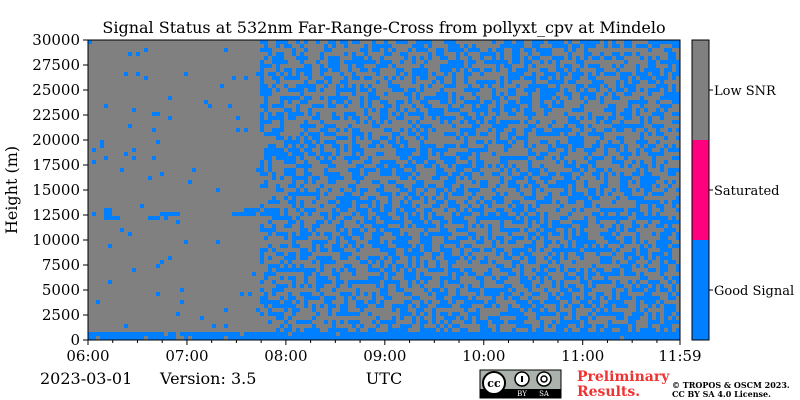 The height and width of the screenshot is (400, 800). What do you see at coordinates (721, 394) in the screenshot?
I see `copyright-line2: CC BY SA 4.0 License.` at bounding box center [721, 394].